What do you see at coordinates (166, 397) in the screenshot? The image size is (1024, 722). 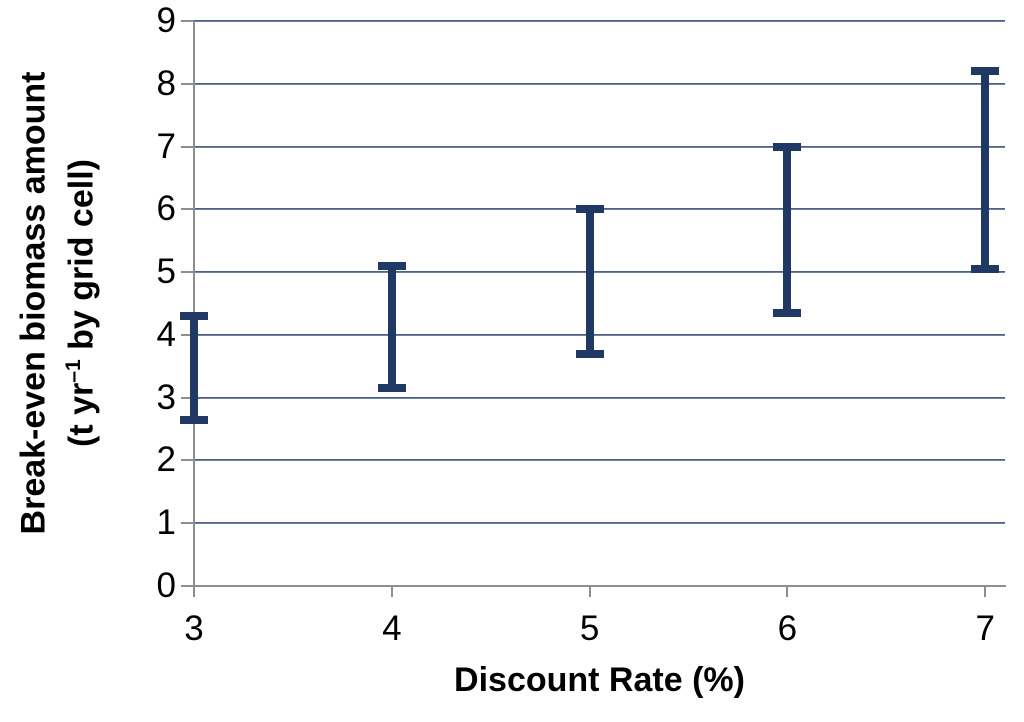 I see `y-tick-label-3: 3` at bounding box center [166, 397].